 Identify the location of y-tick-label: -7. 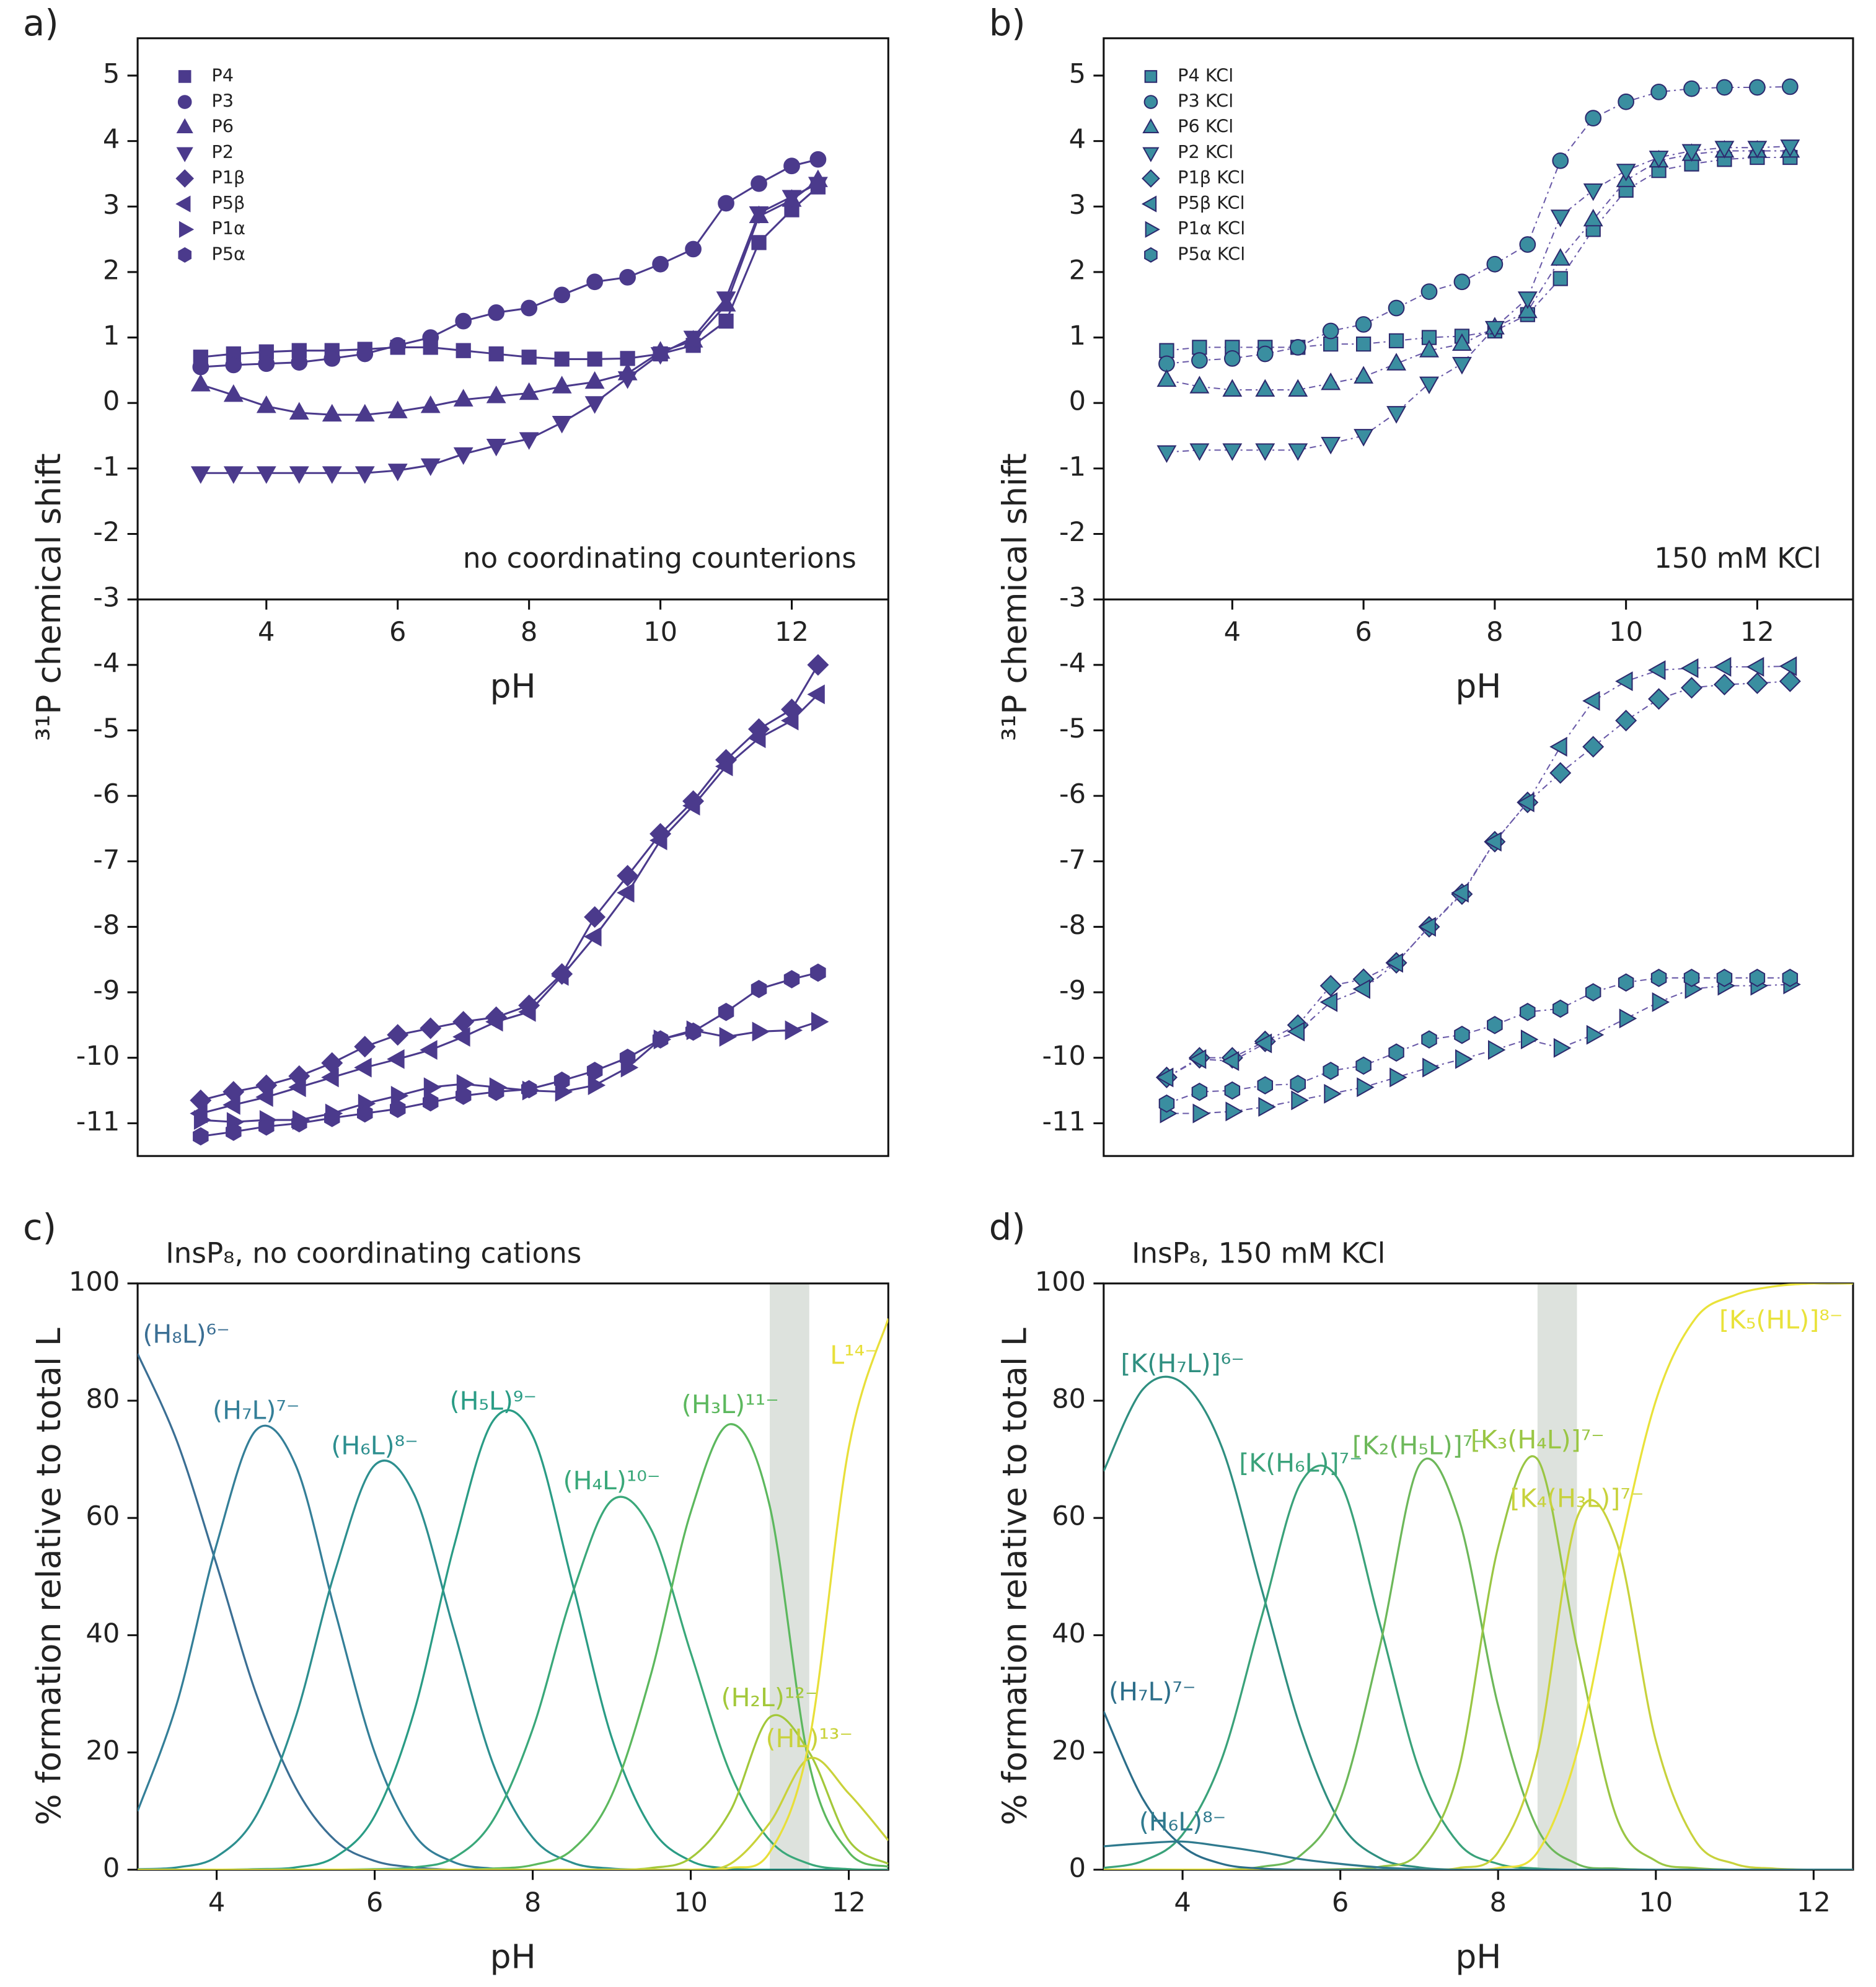
(106, 860).